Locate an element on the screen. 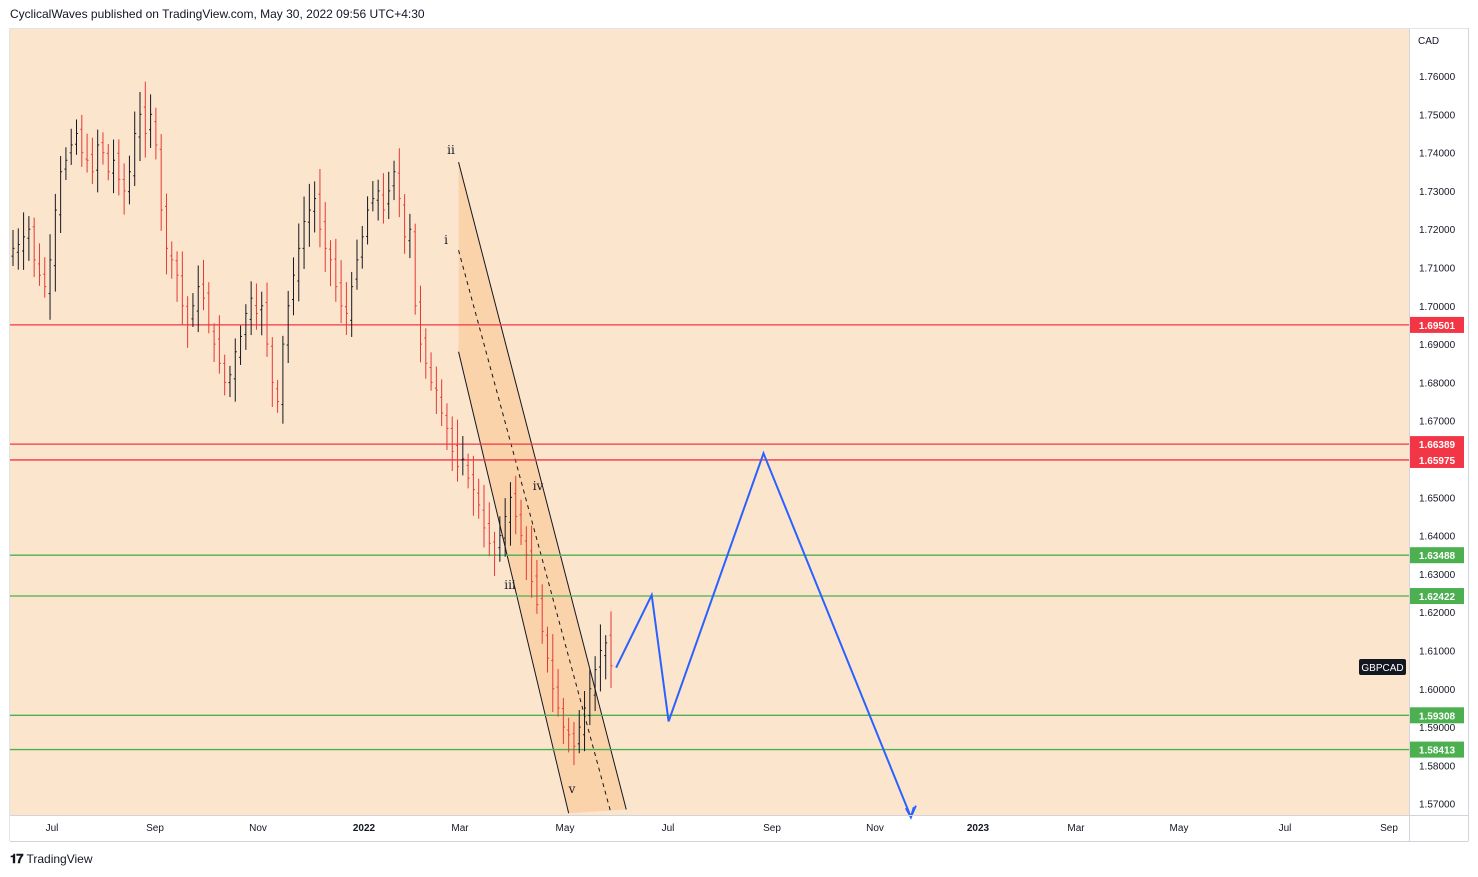  y-tick-label: 1.57000 is located at coordinates (1437, 805).